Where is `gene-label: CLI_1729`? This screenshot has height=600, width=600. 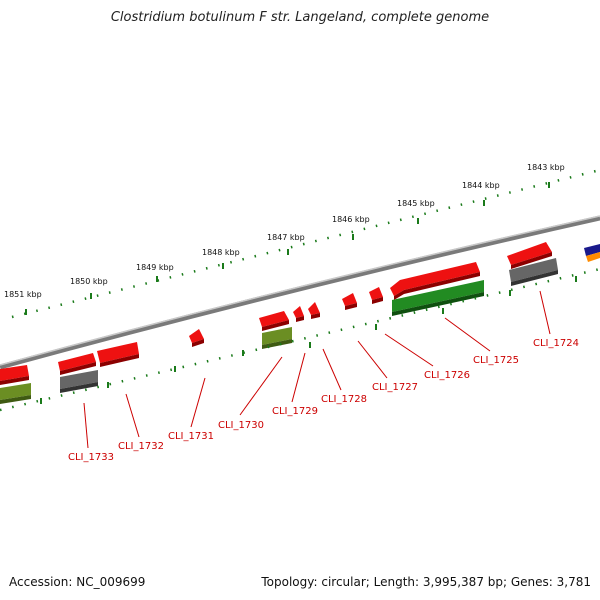
gene-label: CLI_1729 is located at coordinates (295, 411).